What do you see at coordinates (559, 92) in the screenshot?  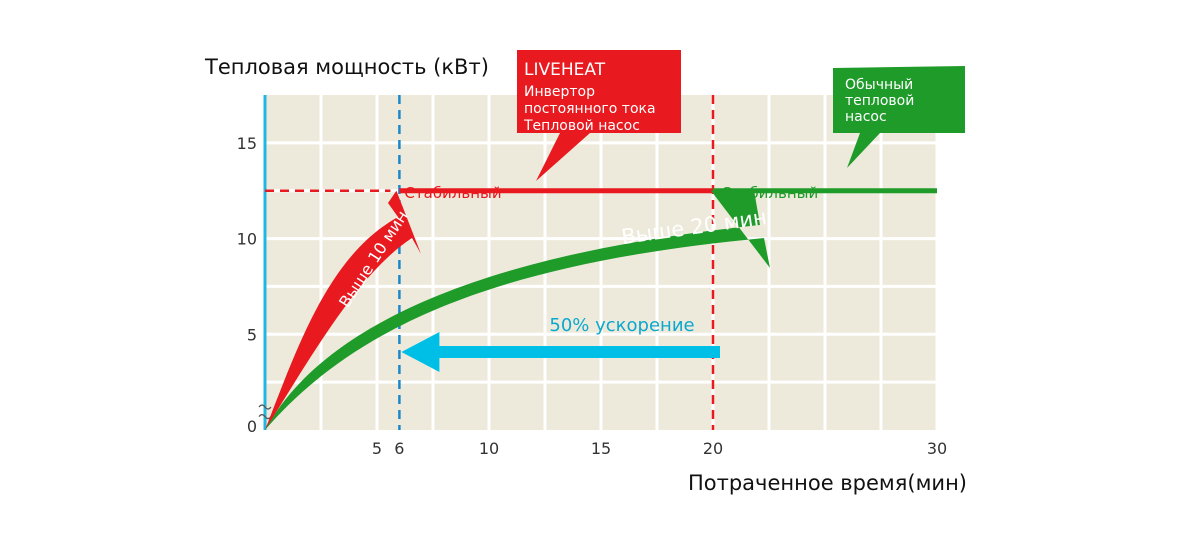 I see `liveheat-callout-line: Инвертор` at bounding box center [559, 92].